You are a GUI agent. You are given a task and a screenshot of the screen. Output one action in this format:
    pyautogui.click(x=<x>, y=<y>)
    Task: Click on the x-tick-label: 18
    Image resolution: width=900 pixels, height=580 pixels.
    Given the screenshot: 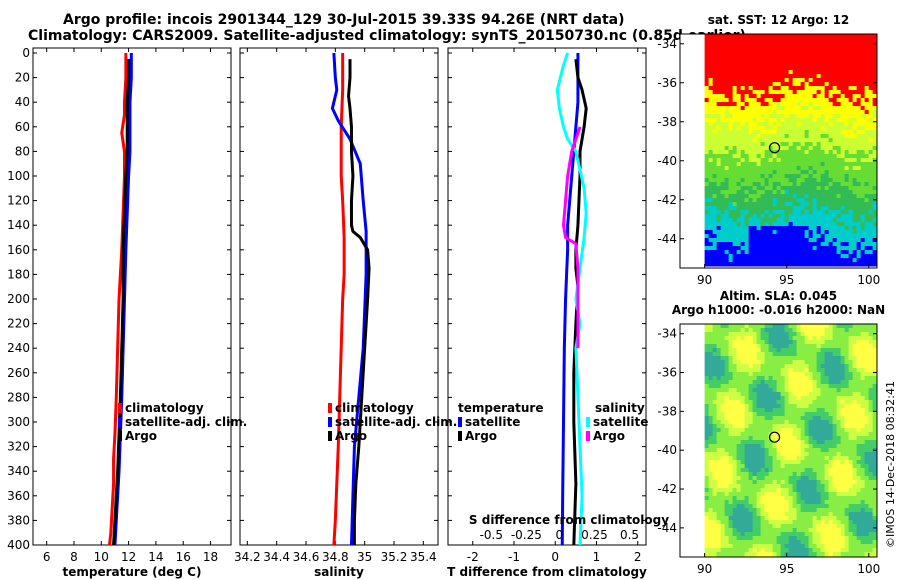 What is the action you would take?
    pyautogui.click(x=210, y=557)
    